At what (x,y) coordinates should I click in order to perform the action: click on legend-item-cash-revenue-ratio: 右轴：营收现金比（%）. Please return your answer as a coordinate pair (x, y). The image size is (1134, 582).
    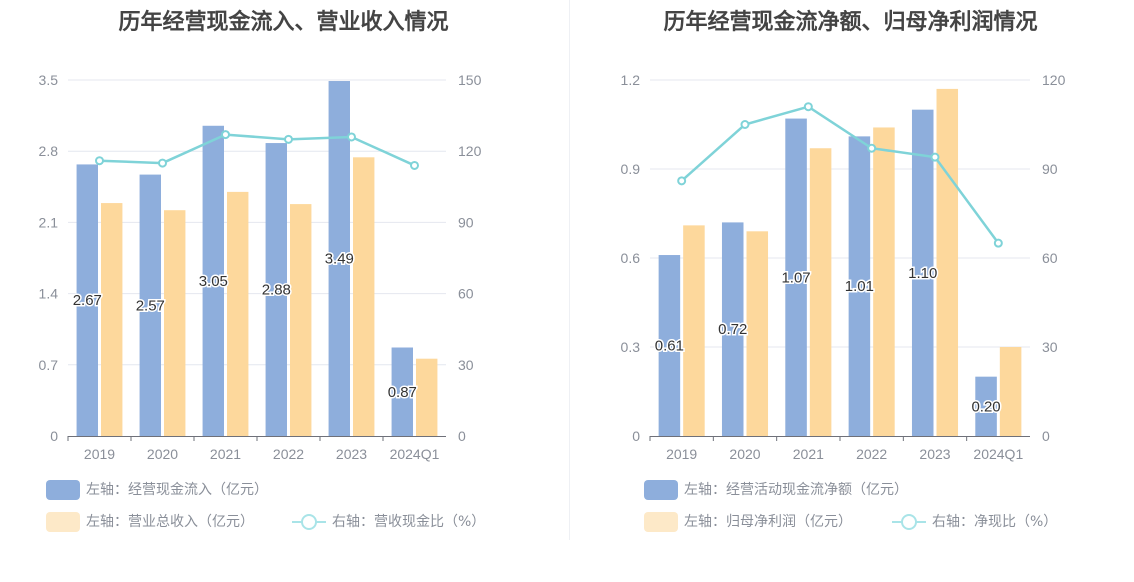
    Looking at the image, I should click on (388, 522).